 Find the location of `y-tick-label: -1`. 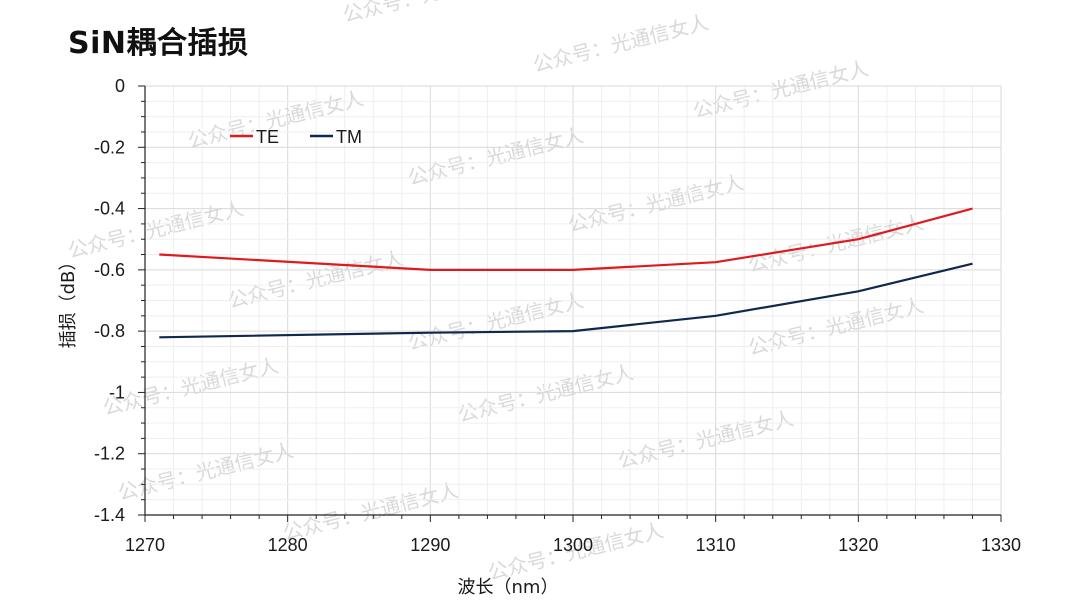

y-tick-label: -1 is located at coordinates (117, 392).